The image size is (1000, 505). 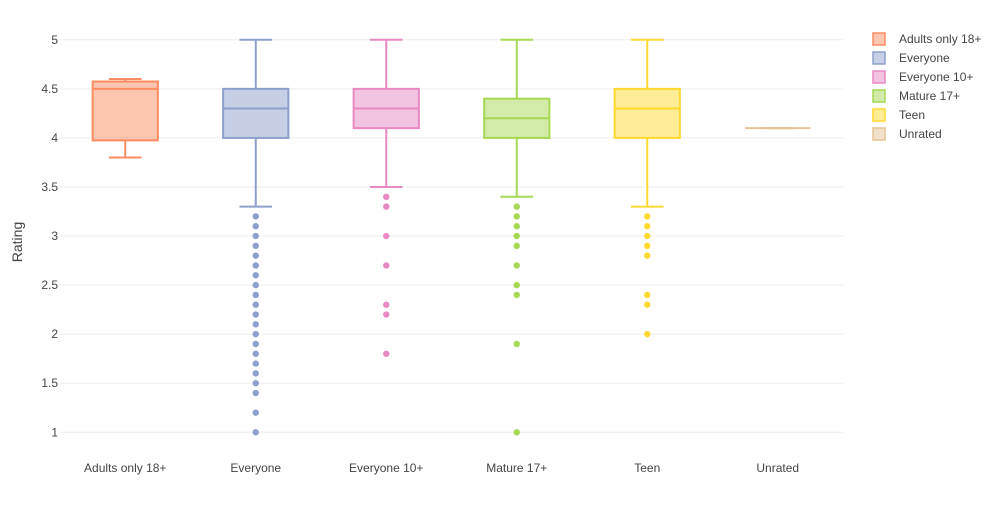 I want to click on legend-label: Everyone, so click(x=924, y=58).